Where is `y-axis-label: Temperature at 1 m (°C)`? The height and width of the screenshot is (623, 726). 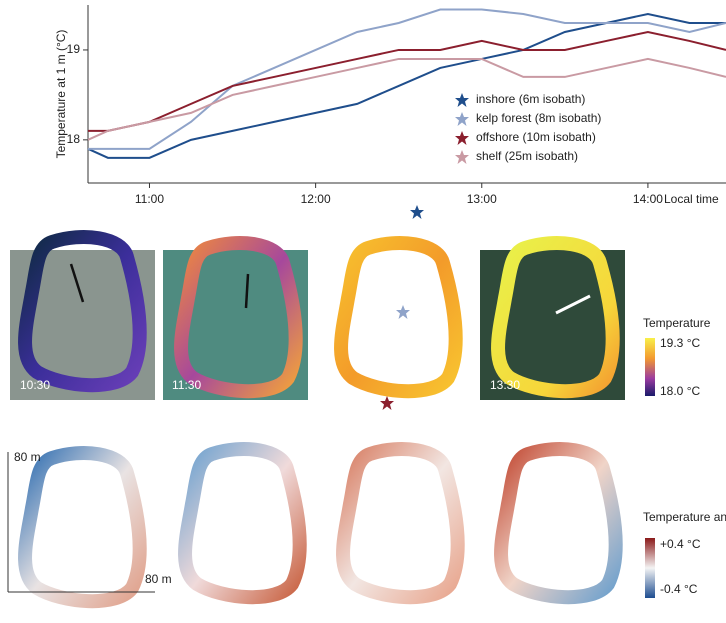 y-axis-label: Temperature at 1 m (°C) is located at coordinates (61, 94).